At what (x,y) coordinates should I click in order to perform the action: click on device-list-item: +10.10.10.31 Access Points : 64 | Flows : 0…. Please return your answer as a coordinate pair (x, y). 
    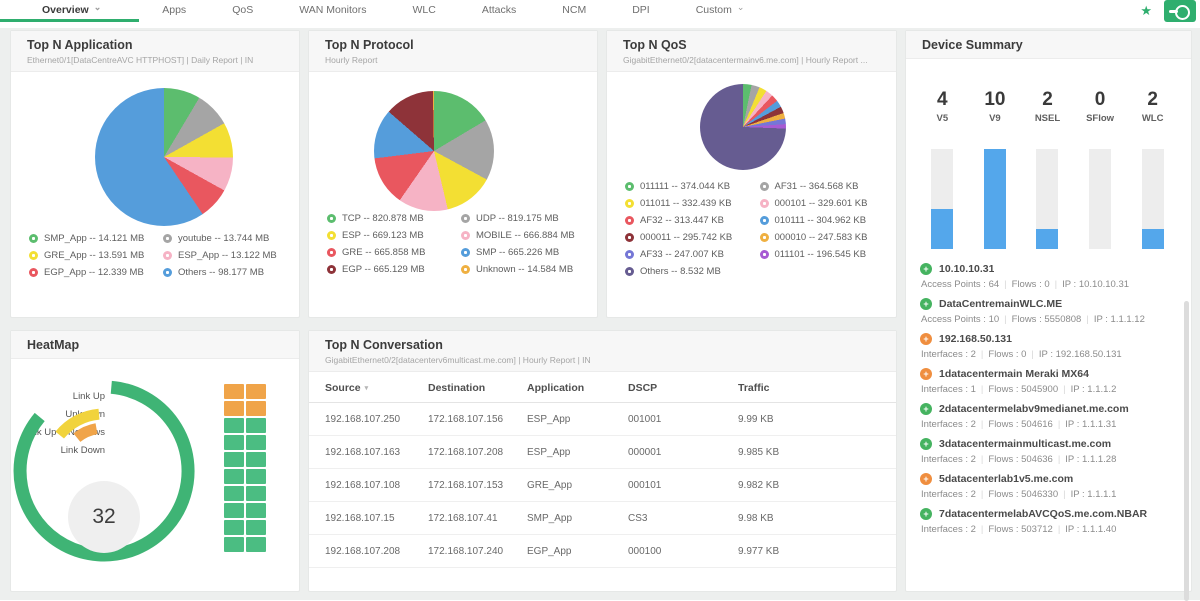
    Looking at the image, I should click on (1048, 276).